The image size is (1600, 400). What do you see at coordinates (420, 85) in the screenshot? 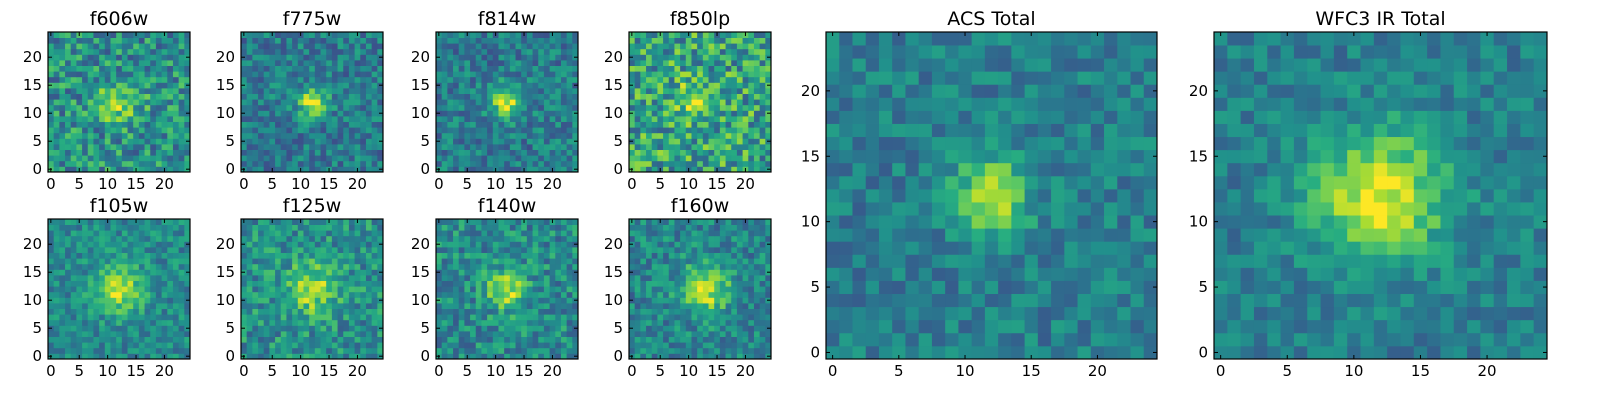
I see `y-tick-label: 15` at bounding box center [420, 85].